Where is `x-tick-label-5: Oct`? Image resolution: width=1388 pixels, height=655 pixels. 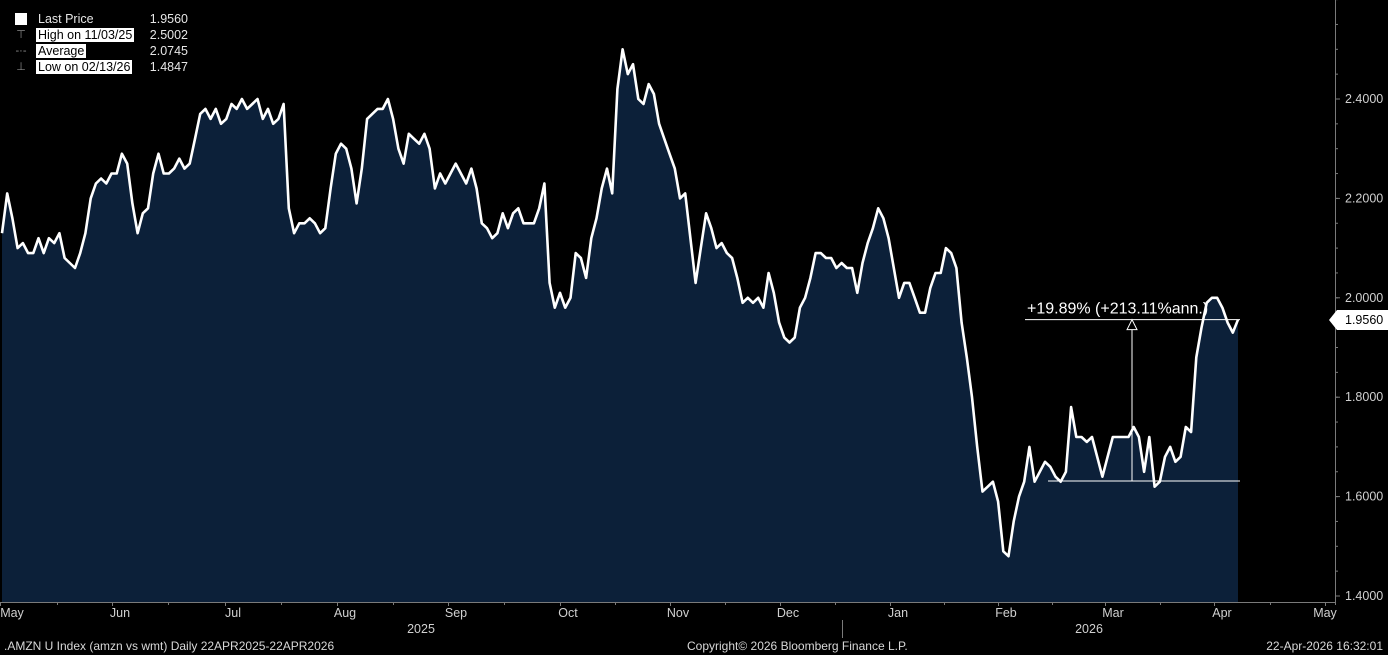
x-tick-label-5: Oct is located at coordinates (568, 613).